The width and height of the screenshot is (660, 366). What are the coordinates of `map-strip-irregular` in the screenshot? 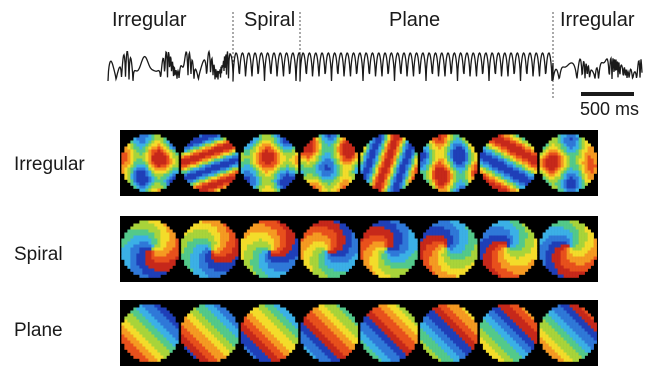 It's located at (359, 163).